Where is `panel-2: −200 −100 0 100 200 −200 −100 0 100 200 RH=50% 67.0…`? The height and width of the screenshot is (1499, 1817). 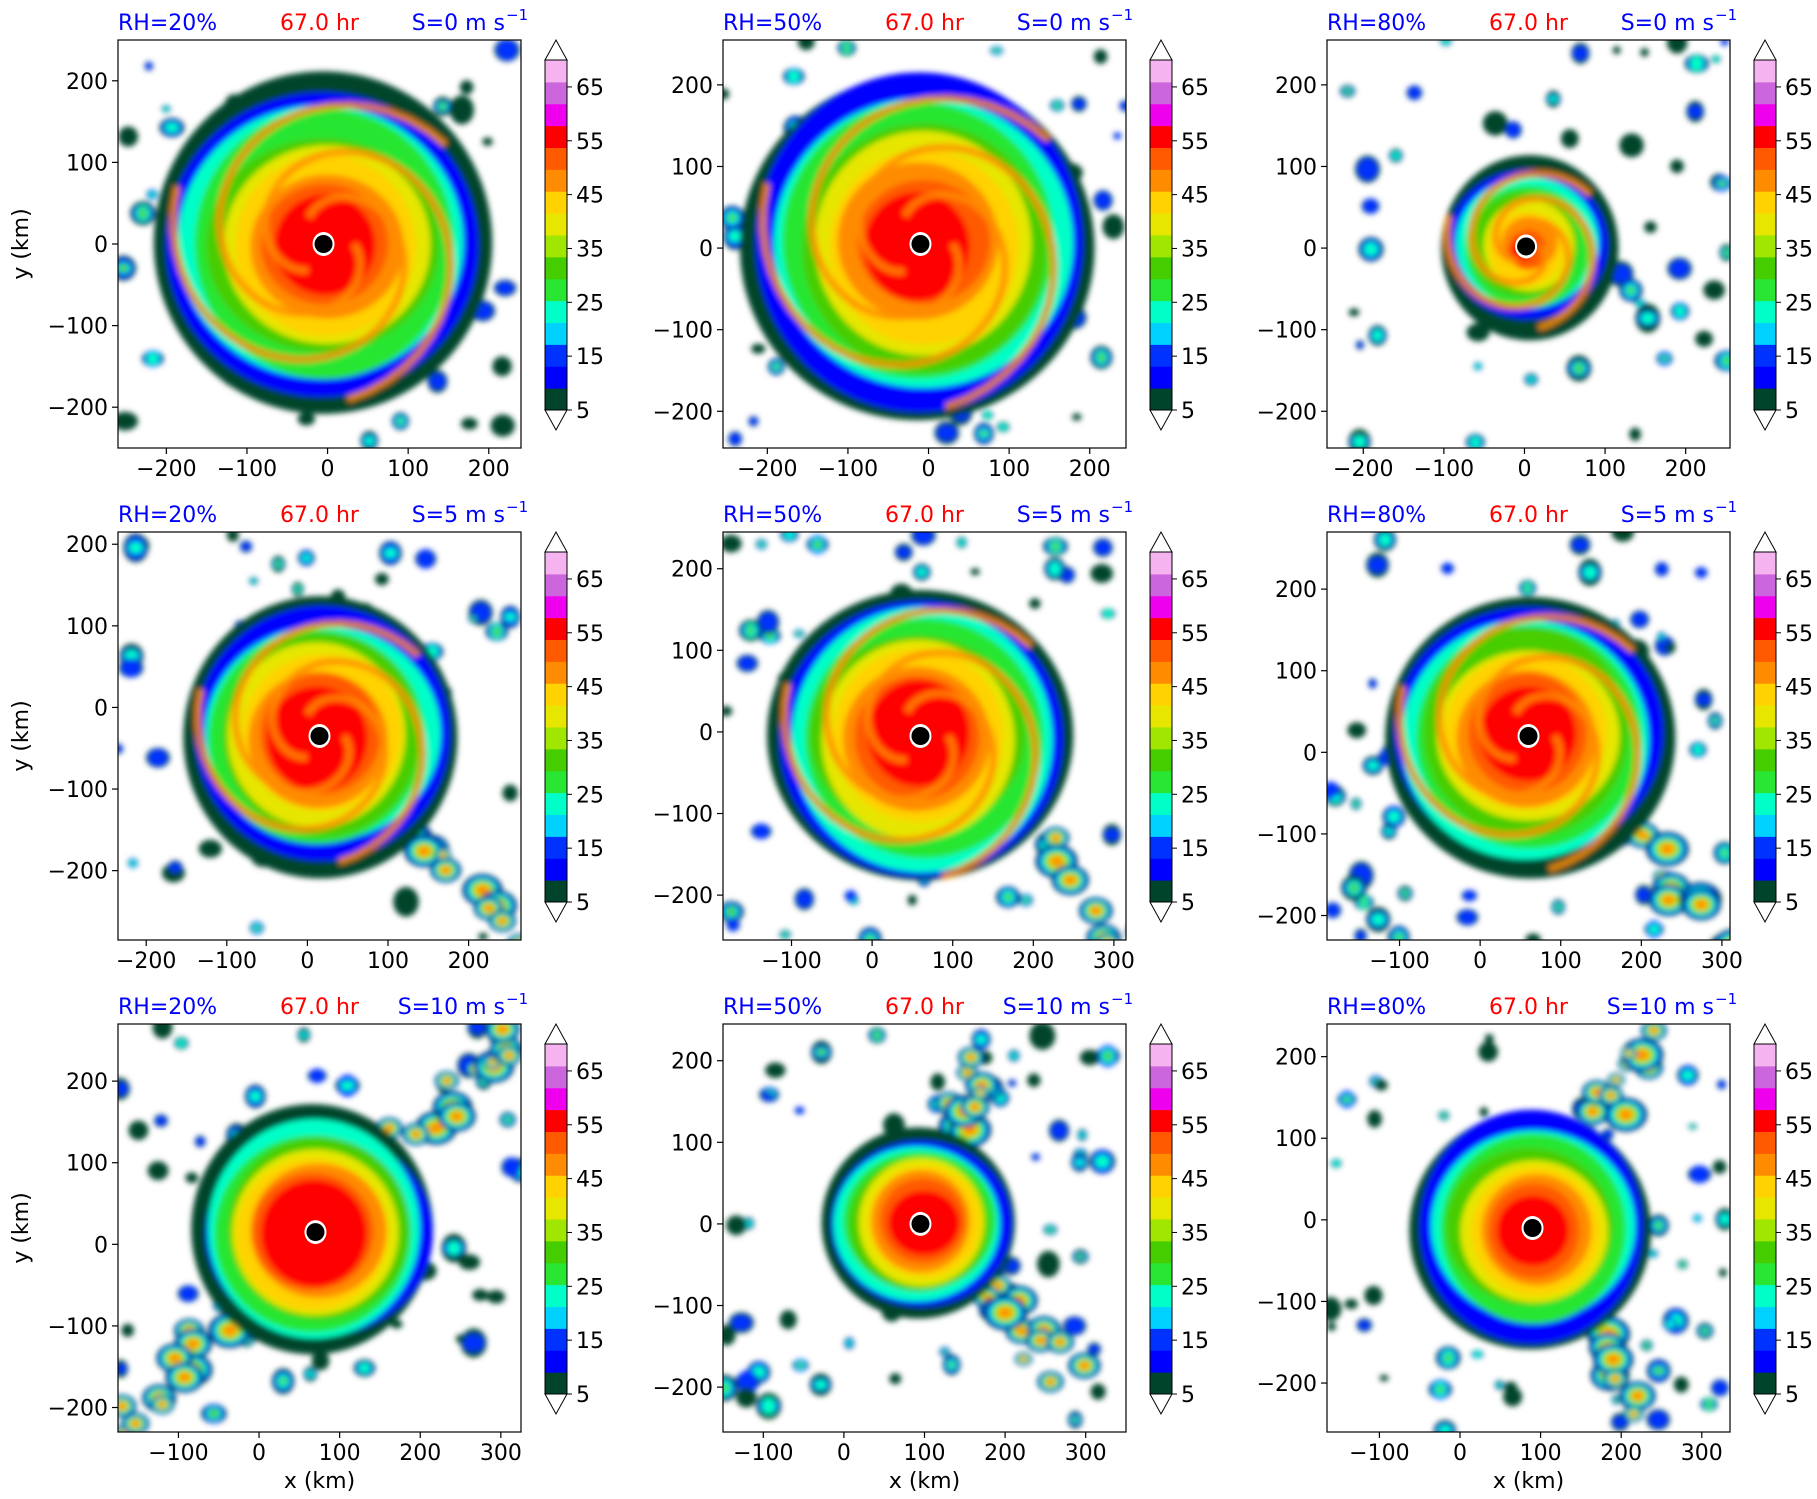 panel-2: −200 −100 0 100 200 −200 −100 0 100 200 RH=50% 67.0… is located at coordinates (931, 244).